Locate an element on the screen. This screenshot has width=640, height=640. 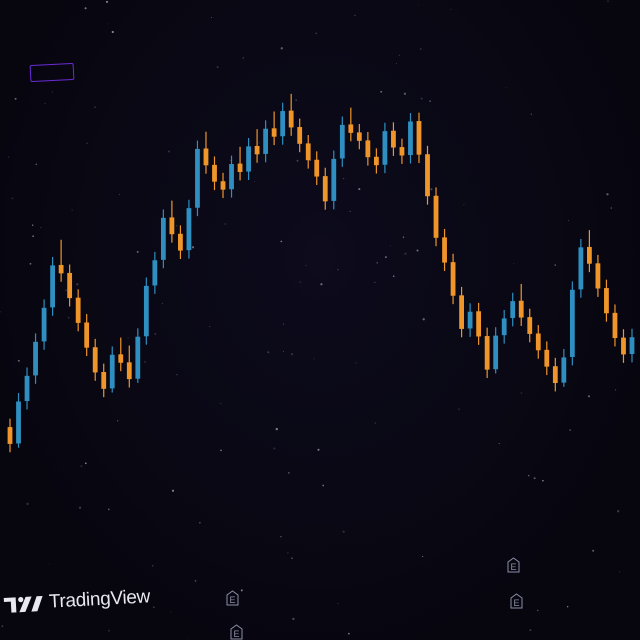
earnings-event-label: E is located at coordinates (516, 603).